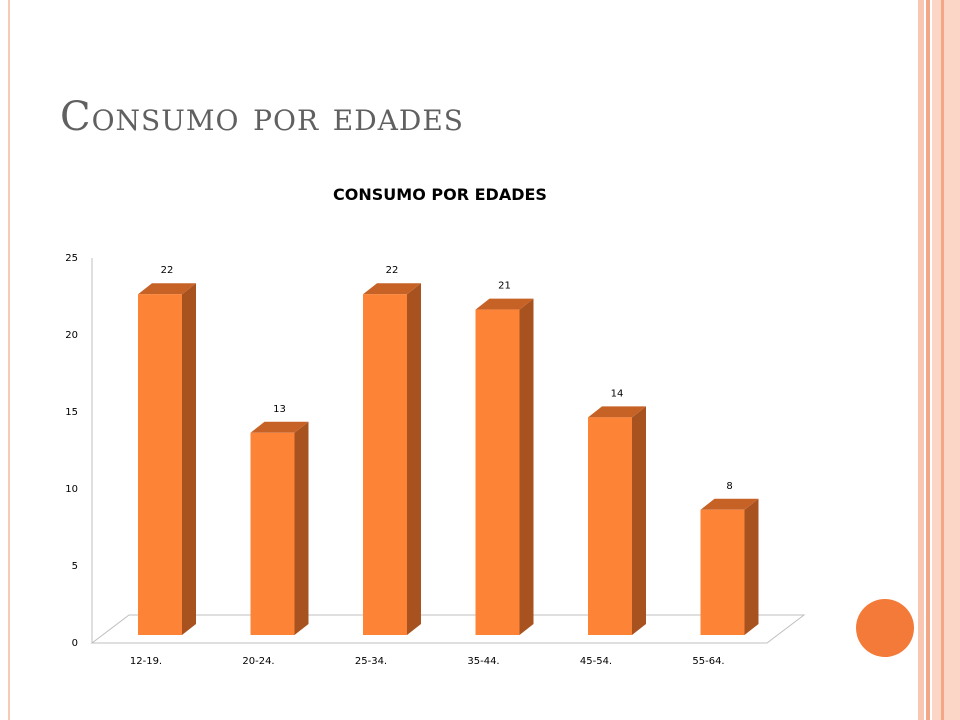  Describe the element at coordinates (262, 117) in the screenshot. I see `slide-title: Consumo por edades` at that location.